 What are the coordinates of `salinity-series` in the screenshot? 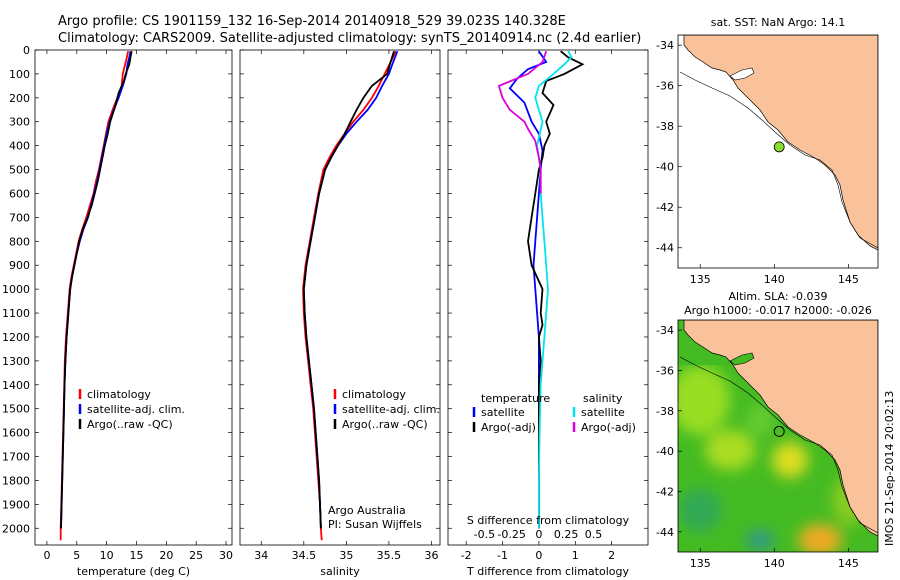 It's located at (350, 295).